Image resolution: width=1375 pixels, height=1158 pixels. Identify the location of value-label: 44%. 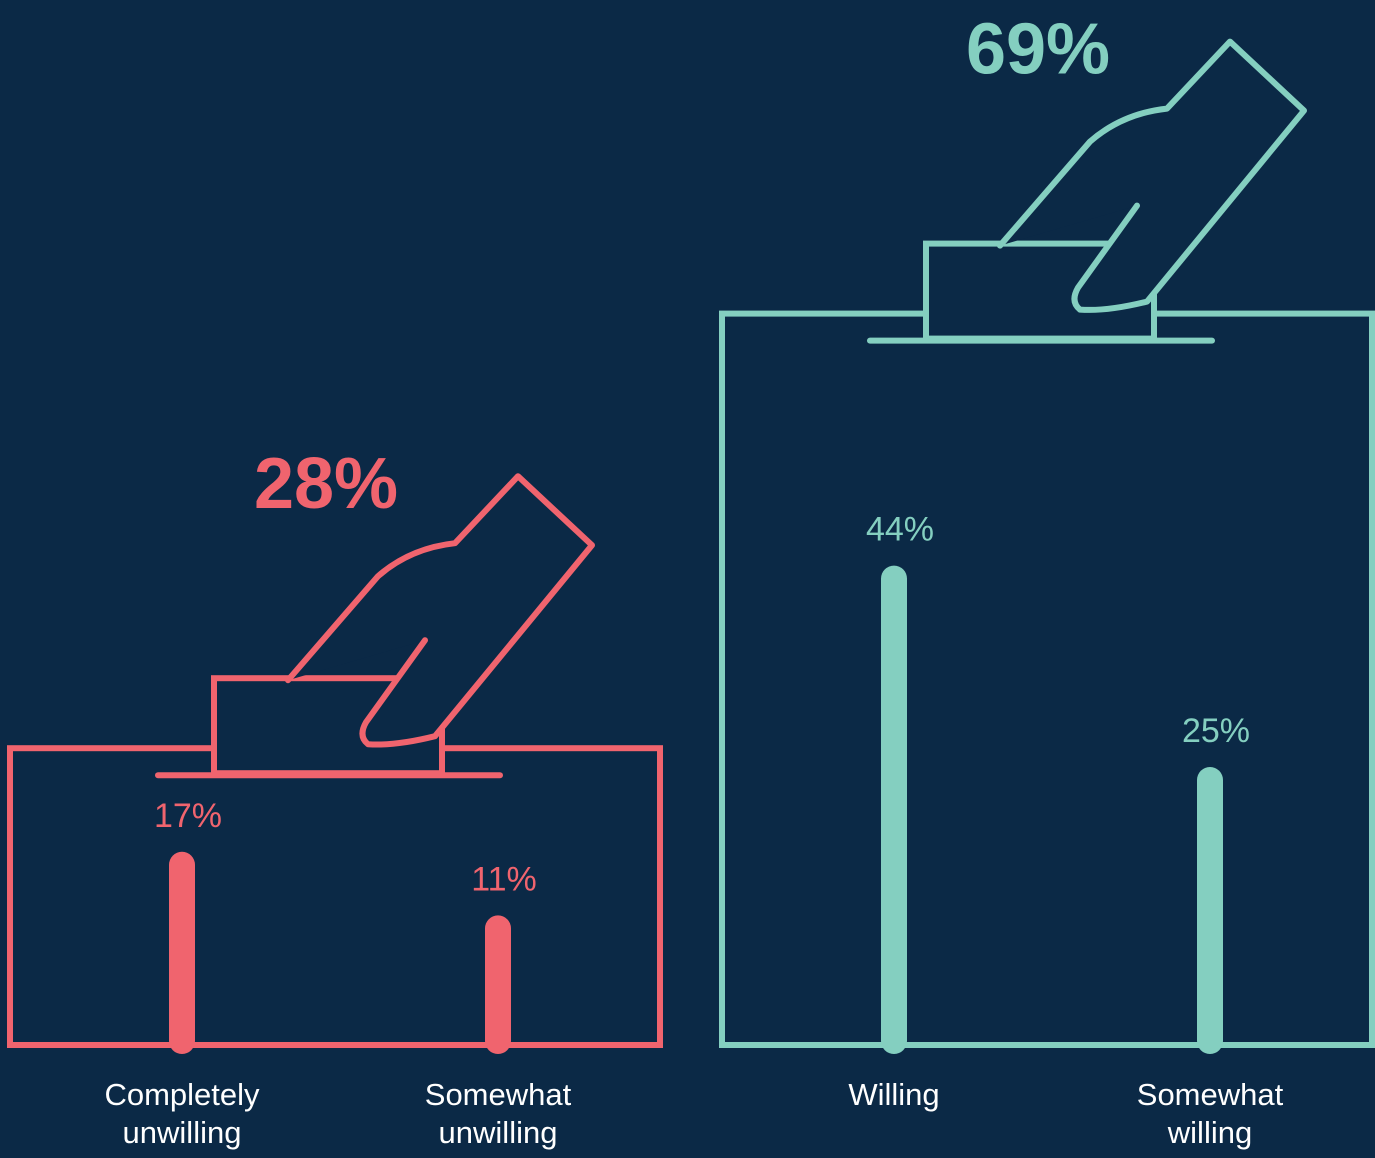
(900, 530).